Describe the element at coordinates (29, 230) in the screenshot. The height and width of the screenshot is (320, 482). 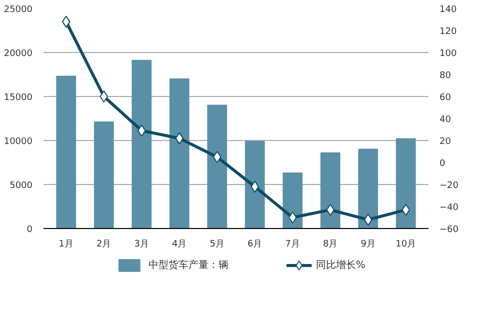
I see `y-tick-label: 0` at that location.